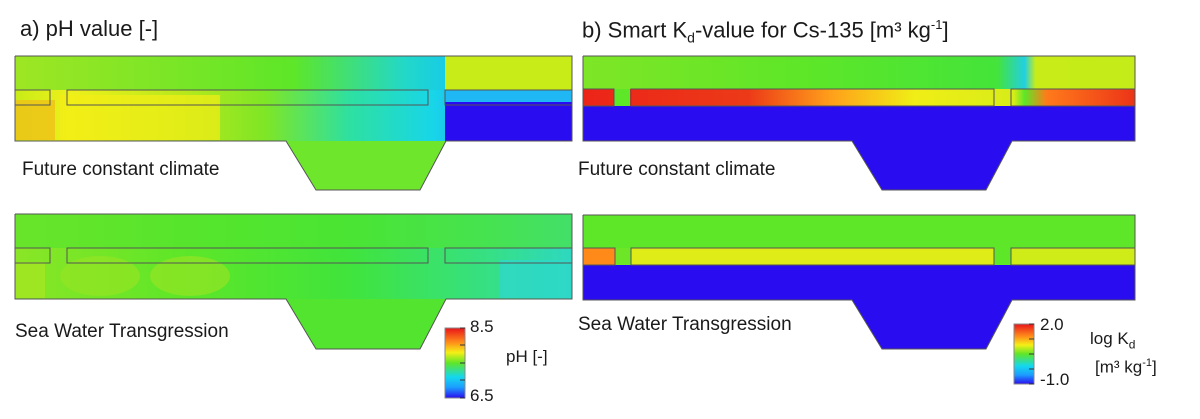 The image size is (1200, 419). Describe the element at coordinates (527, 356) in the screenshot. I see `colorbar-a-unit: pH [-]` at that location.